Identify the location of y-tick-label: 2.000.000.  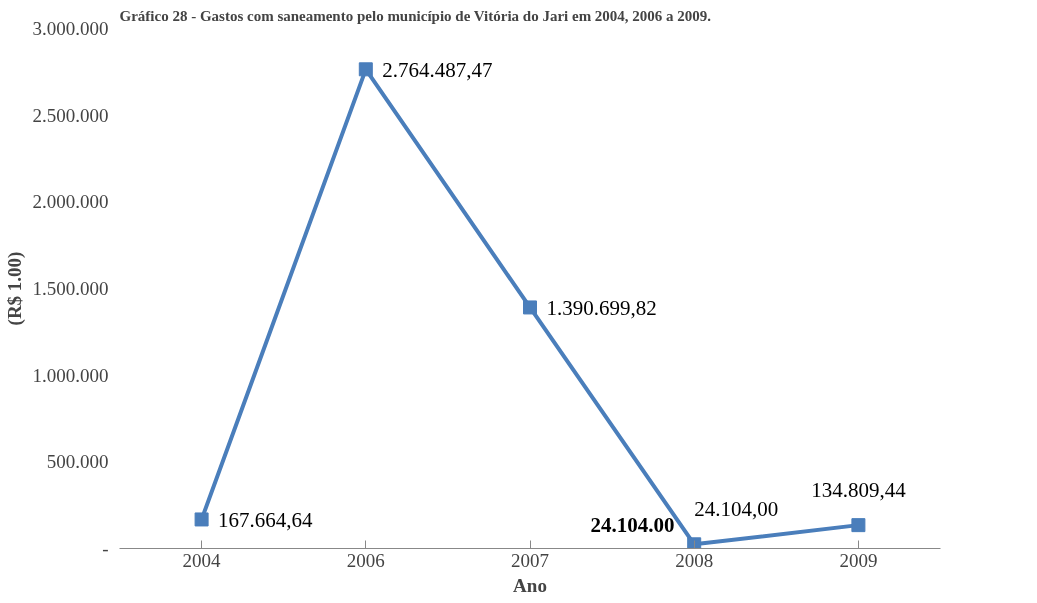
(70, 202).